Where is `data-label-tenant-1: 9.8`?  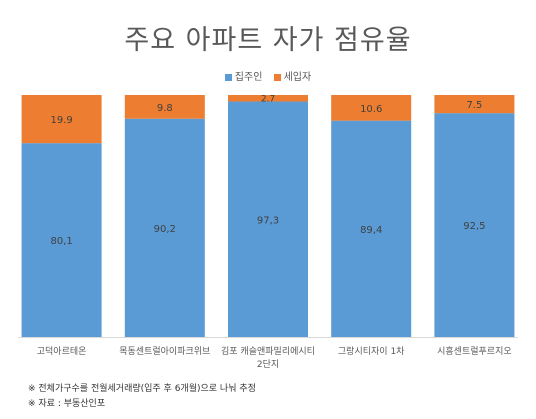
data-label-tenant-1: 9.8 is located at coordinates (165, 108).